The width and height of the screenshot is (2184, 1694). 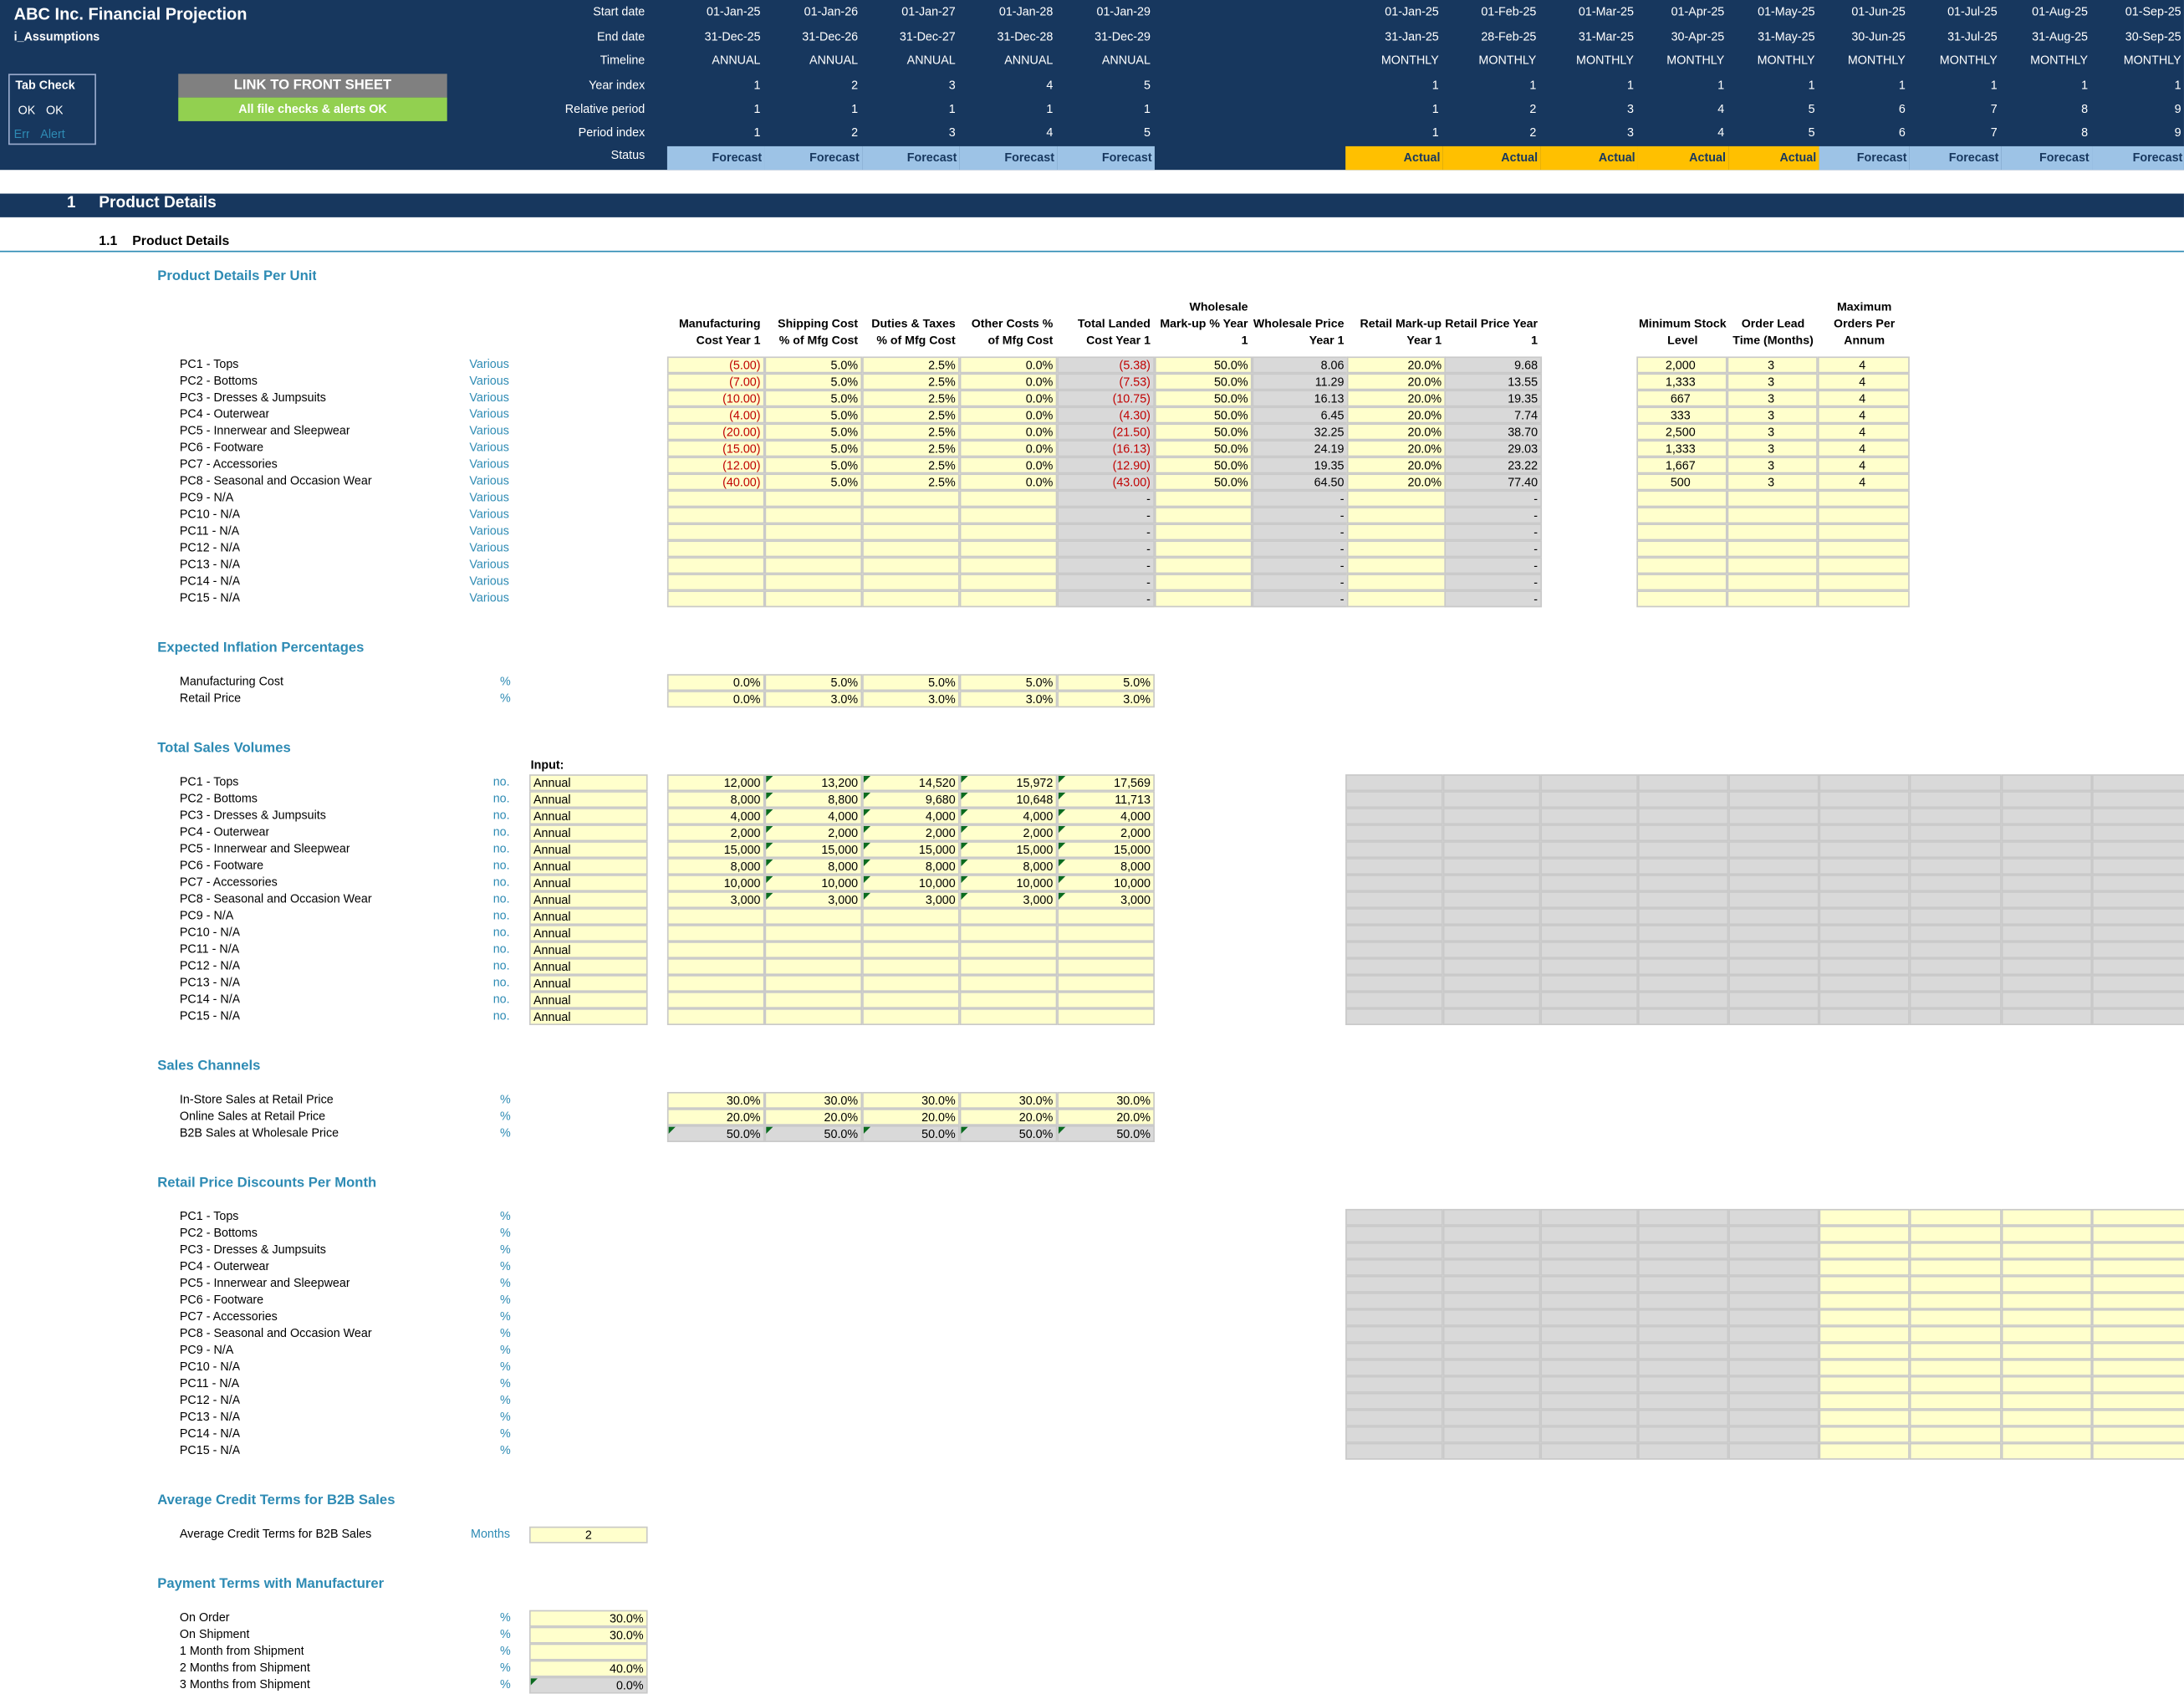 I want to click on volume-cell: 17,569, so click(x=1106, y=783).